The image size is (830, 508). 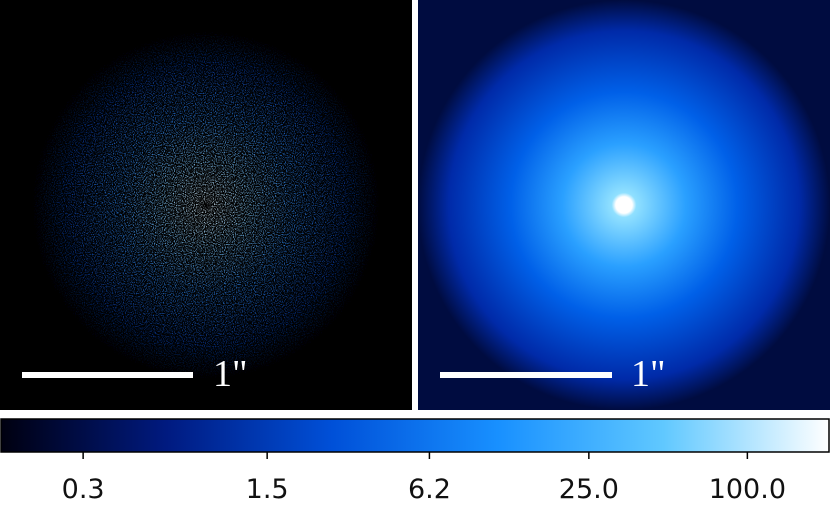 I want to click on tick-label: 25.0, so click(x=589, y=489).